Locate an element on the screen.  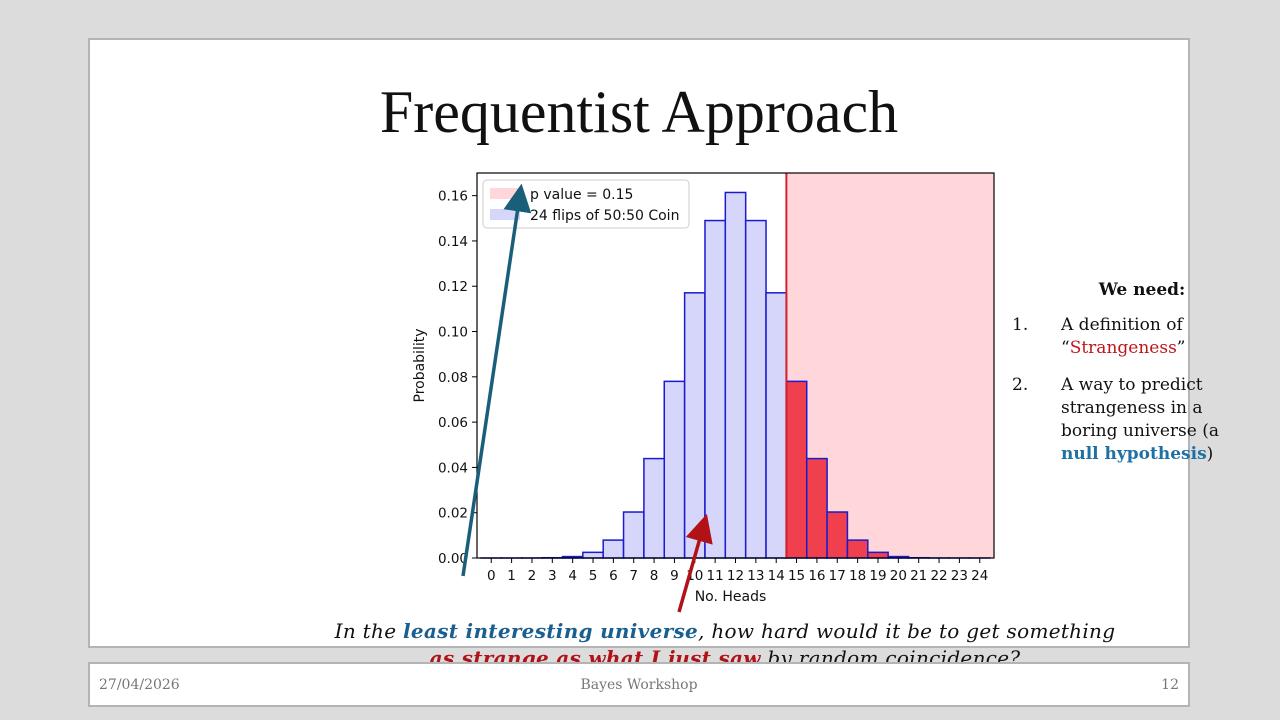
caption-part: , how hard would it be to get something is located at coordinates (907, 631).